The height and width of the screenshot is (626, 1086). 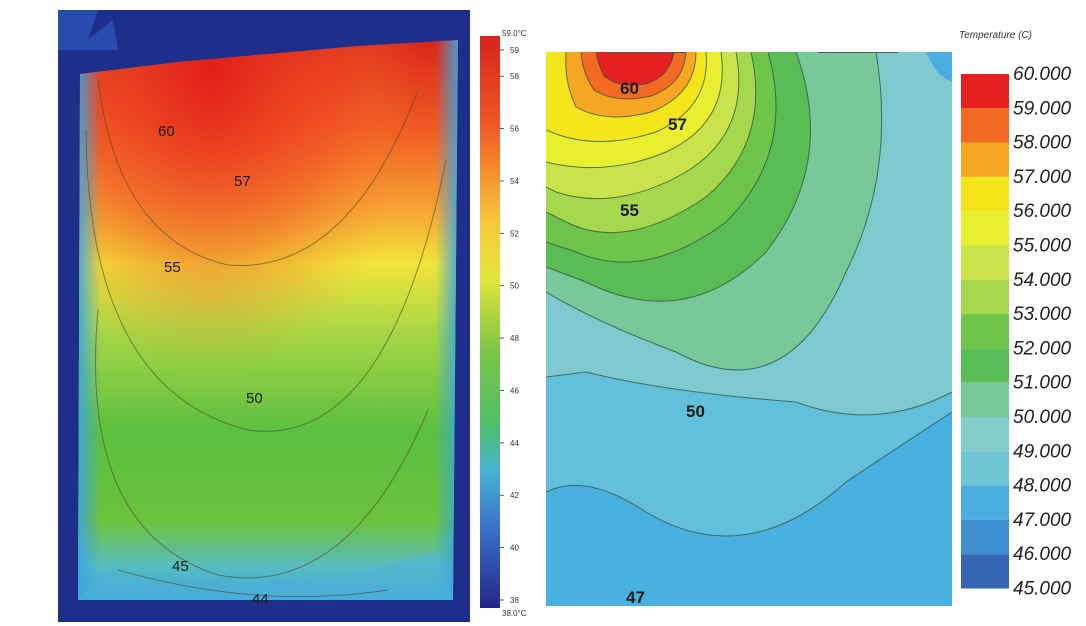 I want to click on thermal-scale-tick-label: 38, so click(x=514, y=600).